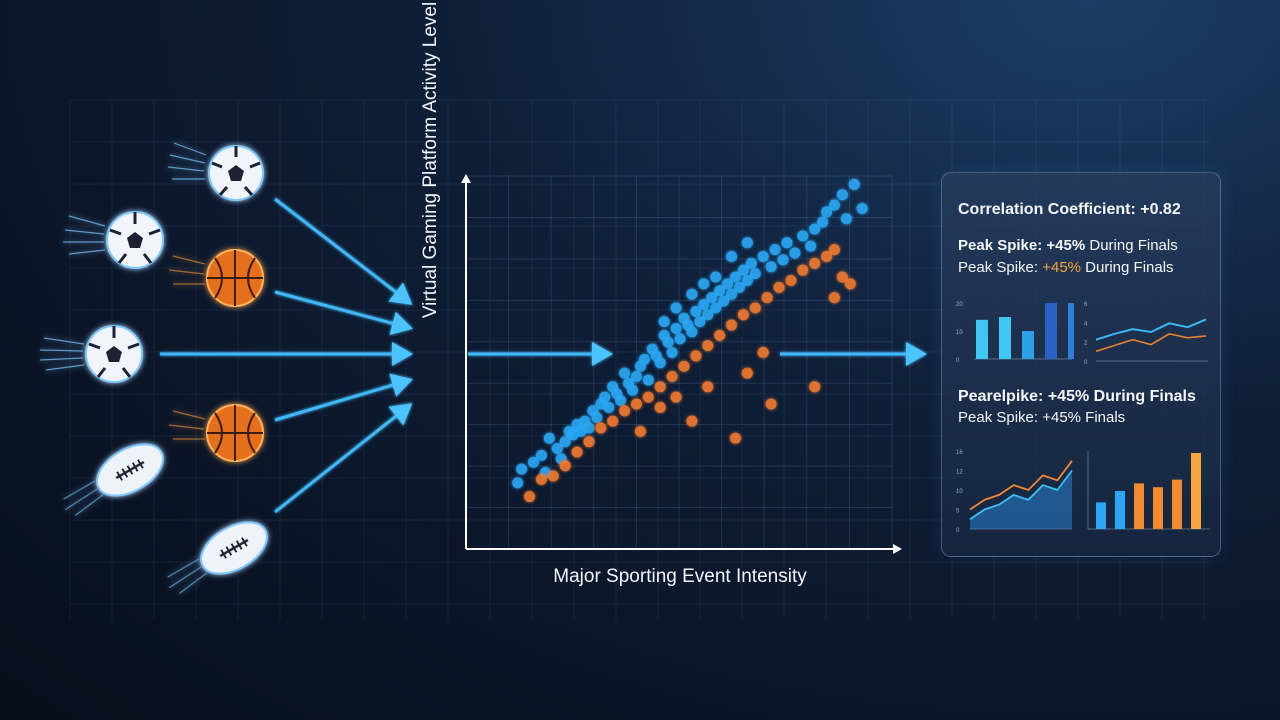  Describe the element at coordinates (959, 305) in the screenshot. I see `mini-chart-tick: 20` at that location.